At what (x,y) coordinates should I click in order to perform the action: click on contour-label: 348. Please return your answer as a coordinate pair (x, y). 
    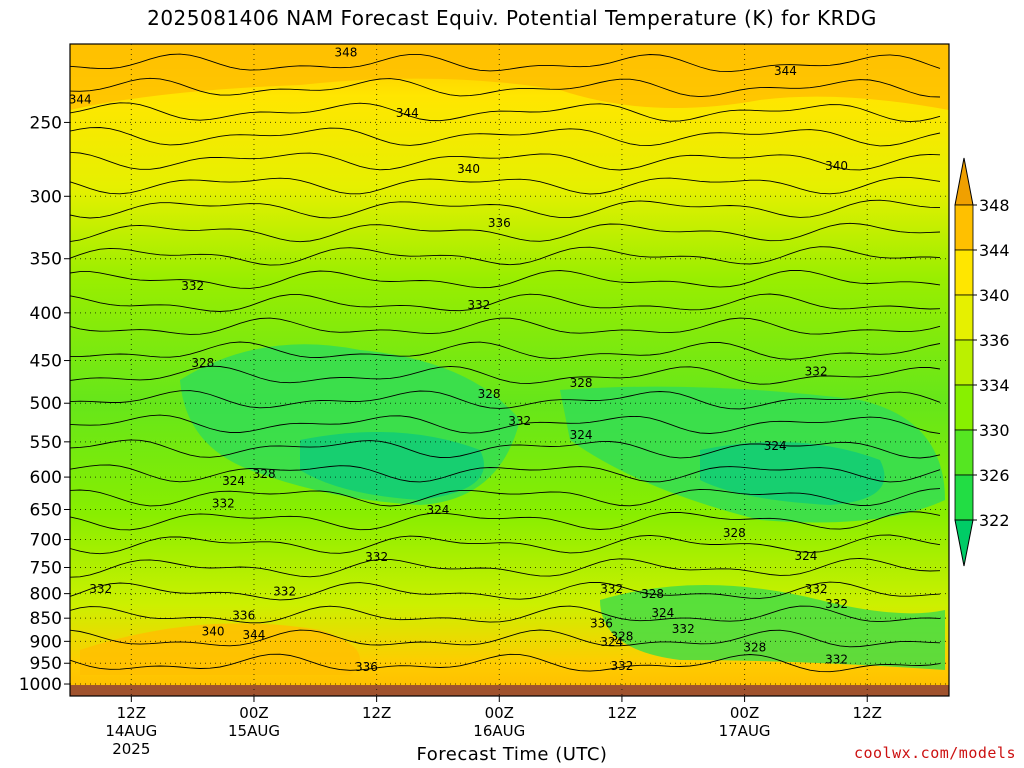
    Looking at the image, I should click on (346, 52).